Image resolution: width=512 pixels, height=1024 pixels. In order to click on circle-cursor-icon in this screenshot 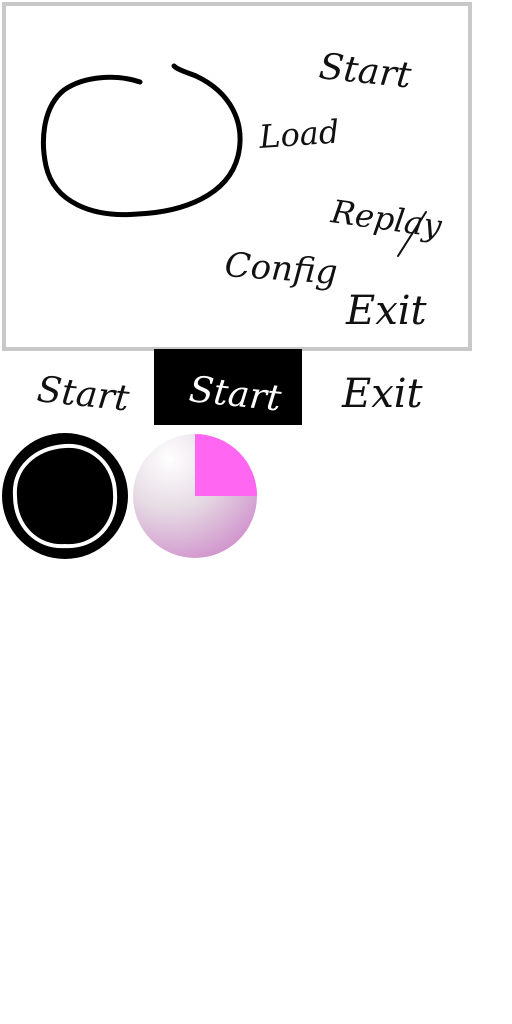, I will do `click(65, 496)`.